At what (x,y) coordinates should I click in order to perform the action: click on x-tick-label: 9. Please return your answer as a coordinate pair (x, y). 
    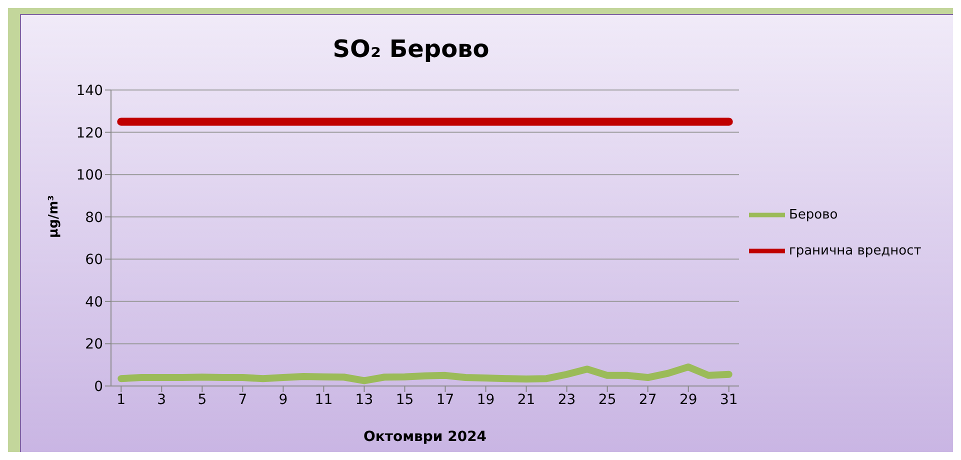
    Looking at the image, I should click on (283, 400).